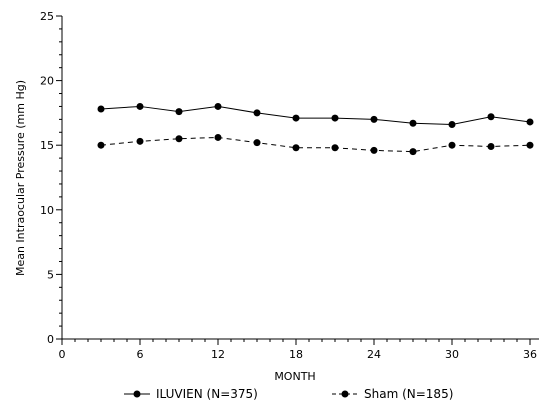 Image resolution: width=539 pixels, height=401 pixels. I want to click on legend-item-iluvien: ILUVIEN (N=375), so click(191, 394).